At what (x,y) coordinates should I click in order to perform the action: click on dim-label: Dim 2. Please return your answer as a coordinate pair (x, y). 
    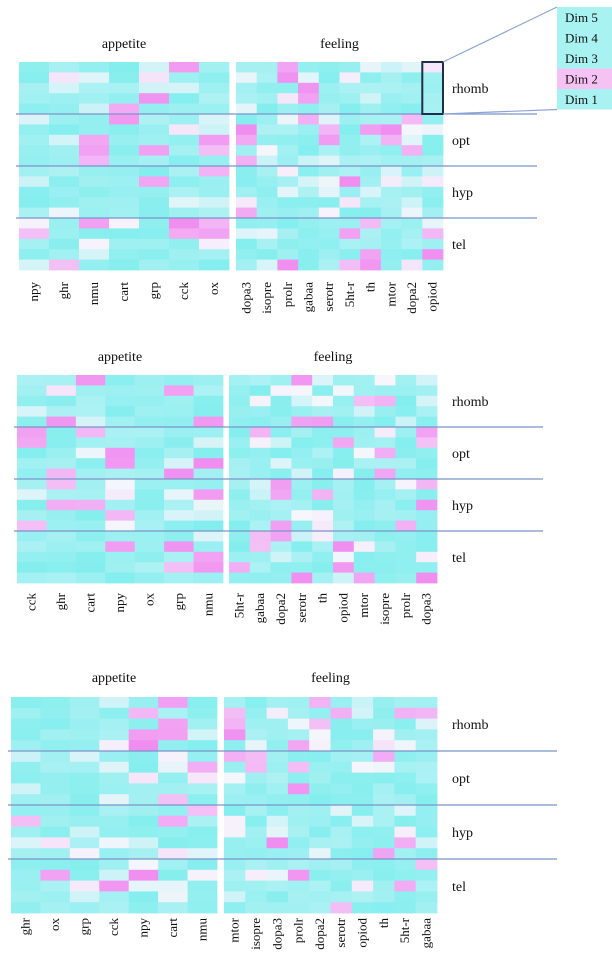
    Looking at the image, I should click on (581, 79).